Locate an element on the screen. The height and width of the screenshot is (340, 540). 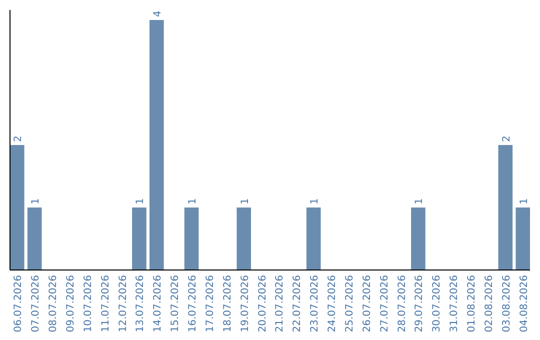
x-tick-label: 03.08.2026 is located at coordinates (506, 303).